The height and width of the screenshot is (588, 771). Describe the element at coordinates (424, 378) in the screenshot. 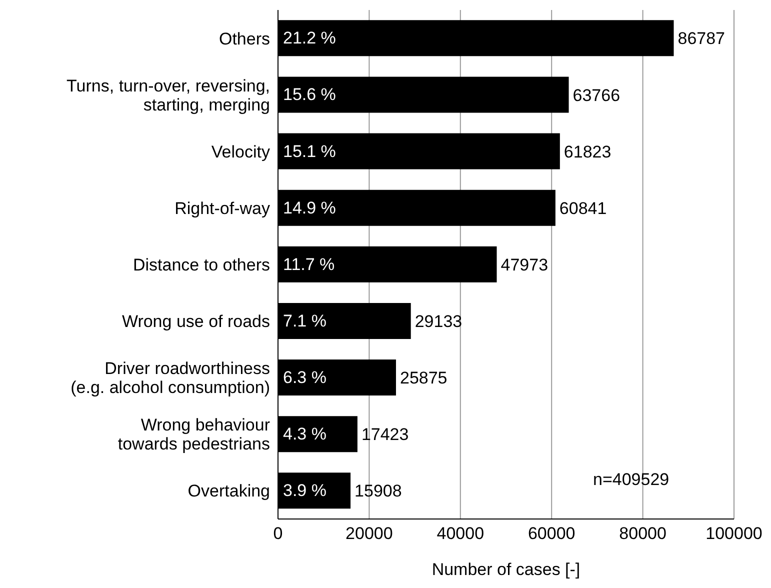

I see `data-label: 25875` at that location.